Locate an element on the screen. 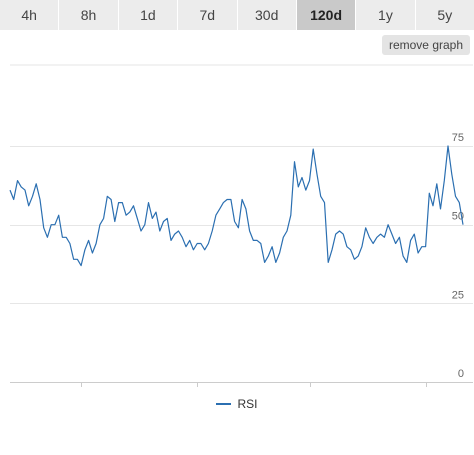 This screenshot has width=474, height=455. y-tick-label-0: 0 is located at coordinates (461, 374).